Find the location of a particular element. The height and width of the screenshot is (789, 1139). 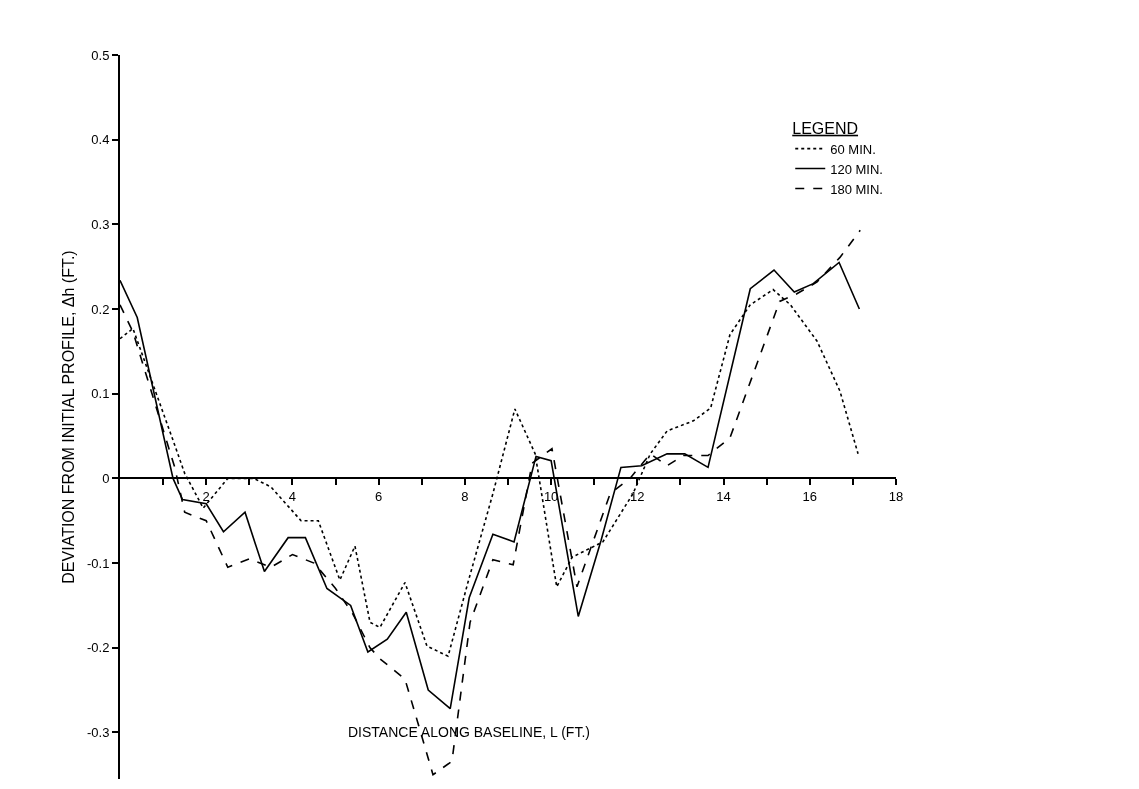

y-tick-label: 0 is located at coordinates (106, 478).